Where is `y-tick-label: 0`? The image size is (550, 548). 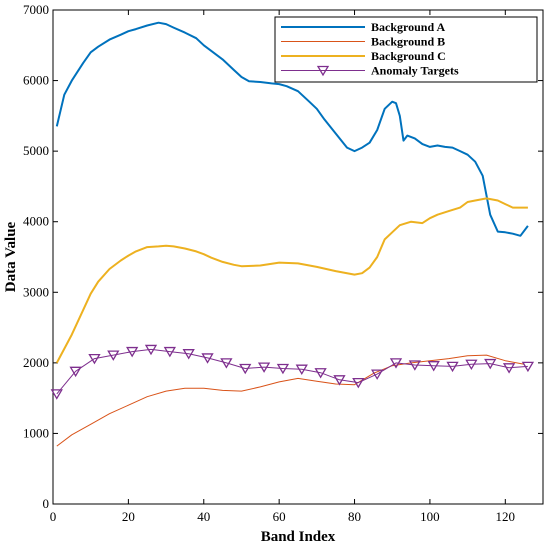
y-tick-label: 0 is located at coordinates (46, 503).